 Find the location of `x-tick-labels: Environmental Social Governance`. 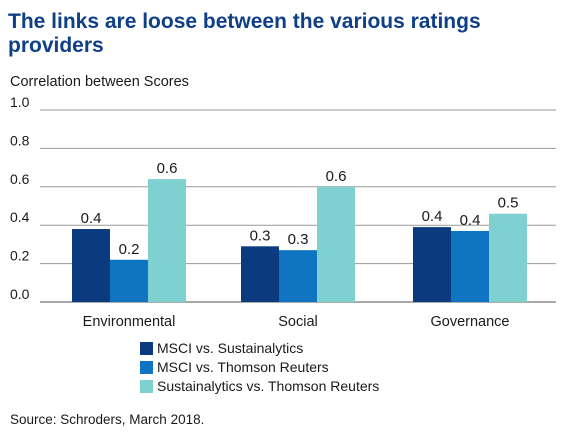

x-tick-labels: Environmental Social Governance is located at coordinates (296, 322).